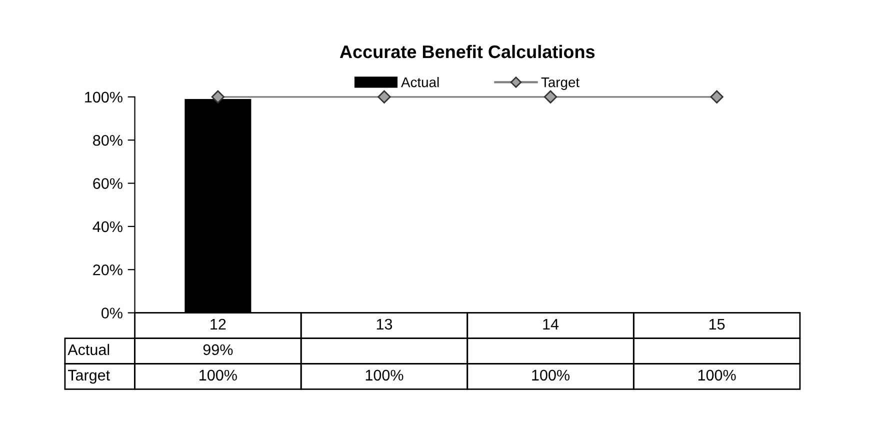 This screenshot has width=881, height=425. Describe the element at coordinates (560, 84) in the screenshot. I see `legend-label: Target` at that location.